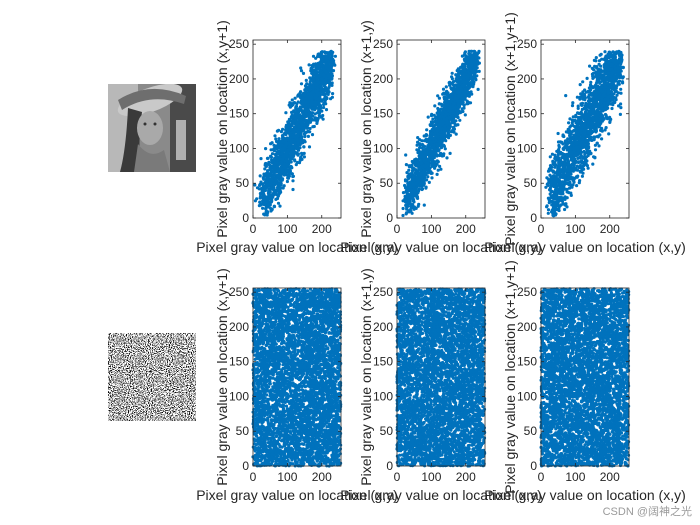 The width and height of the screenshot is (700, 525). What do you see at coordinates (152, 128) in the screenshot?
I see `plain-image` at bounding box center [152, 128].